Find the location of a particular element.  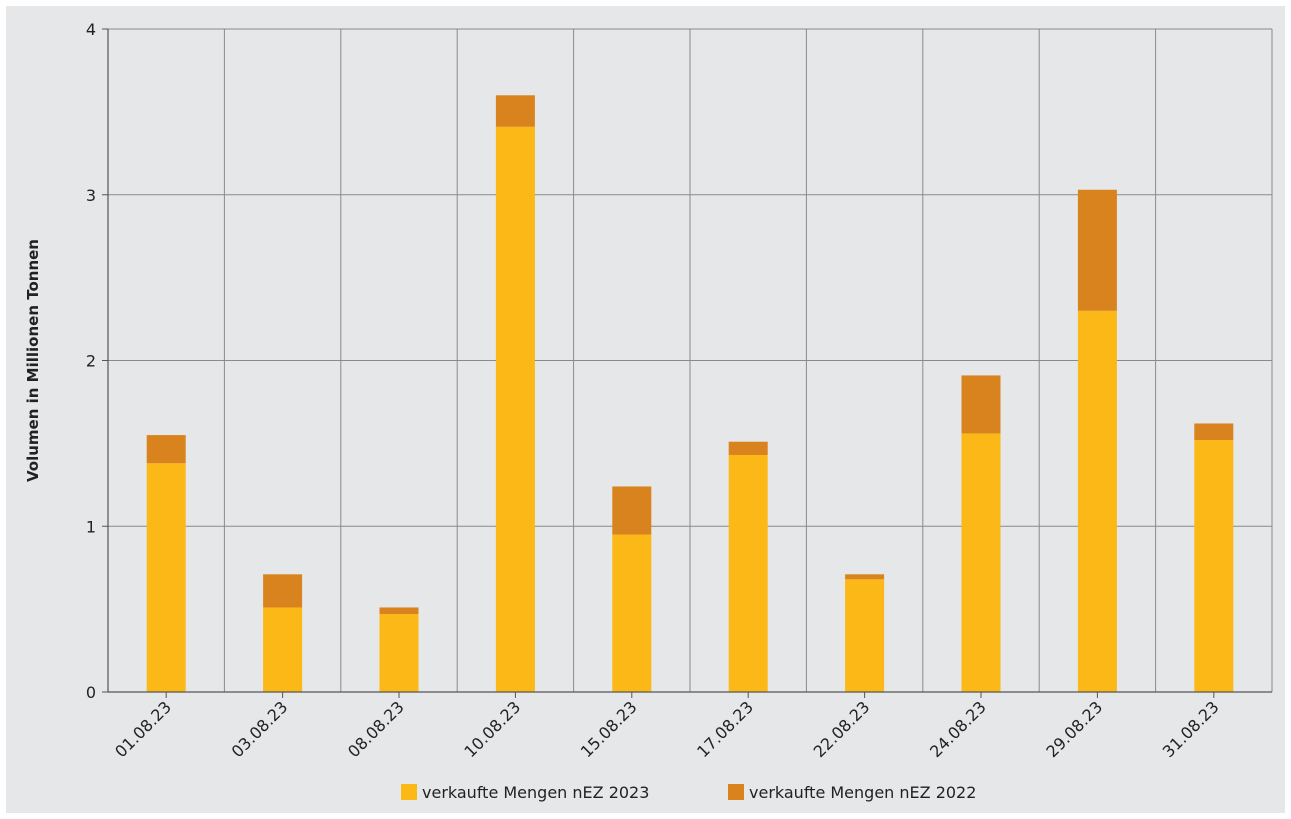

x-tick-label: 08.08.23 is located at coordinates (376, 729).